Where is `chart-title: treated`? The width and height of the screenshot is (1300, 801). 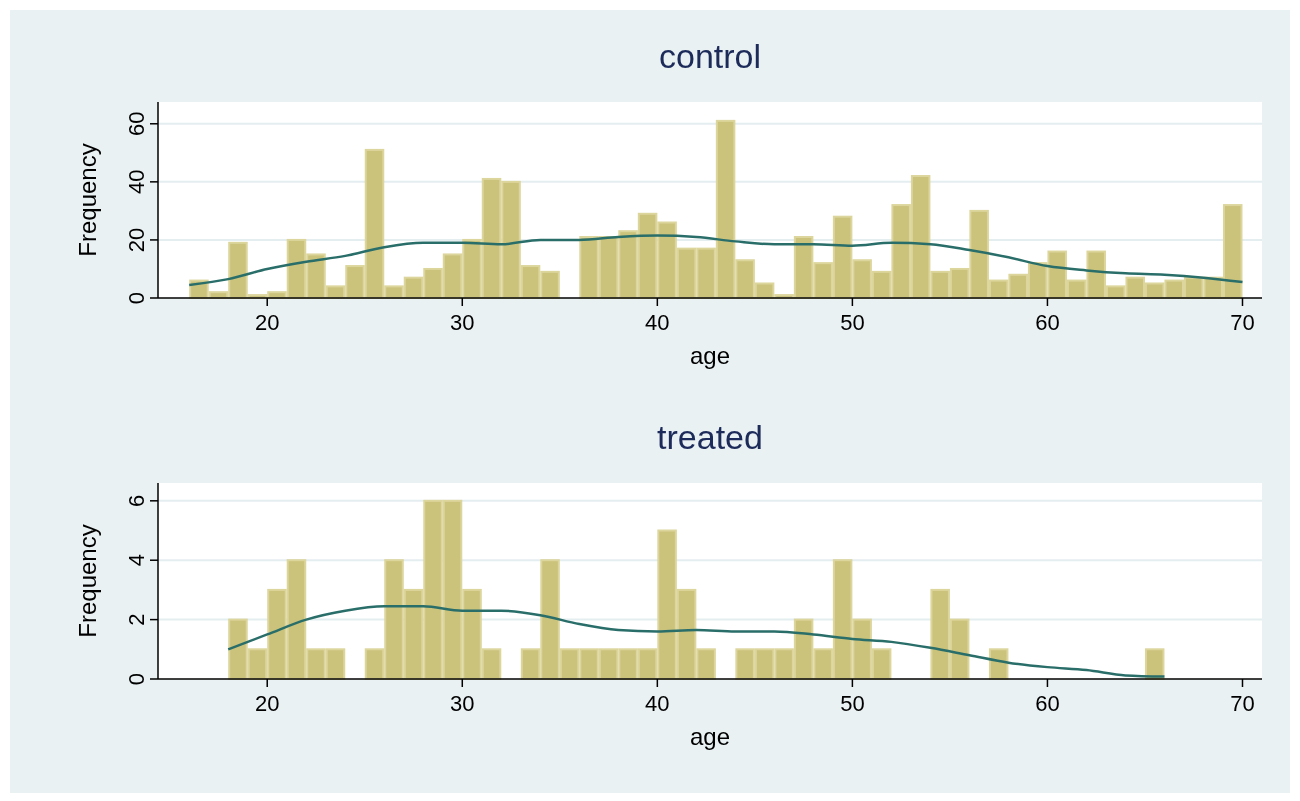
chart-title: treated is located at coordinates (710, 437).